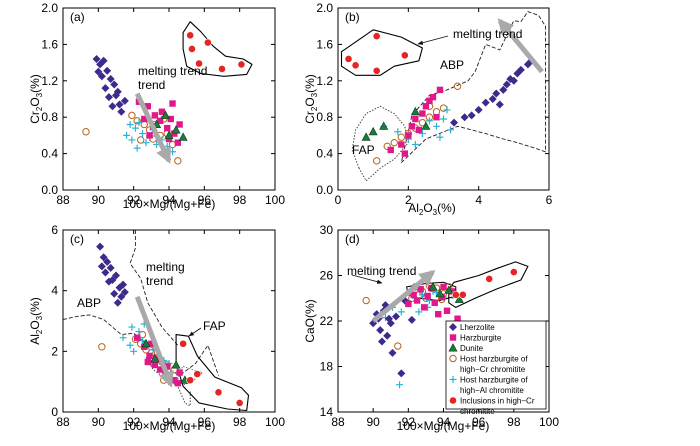 This screenshot has height=446, width=700. I want to click on y-tick-label: 4, so click(54, 291).